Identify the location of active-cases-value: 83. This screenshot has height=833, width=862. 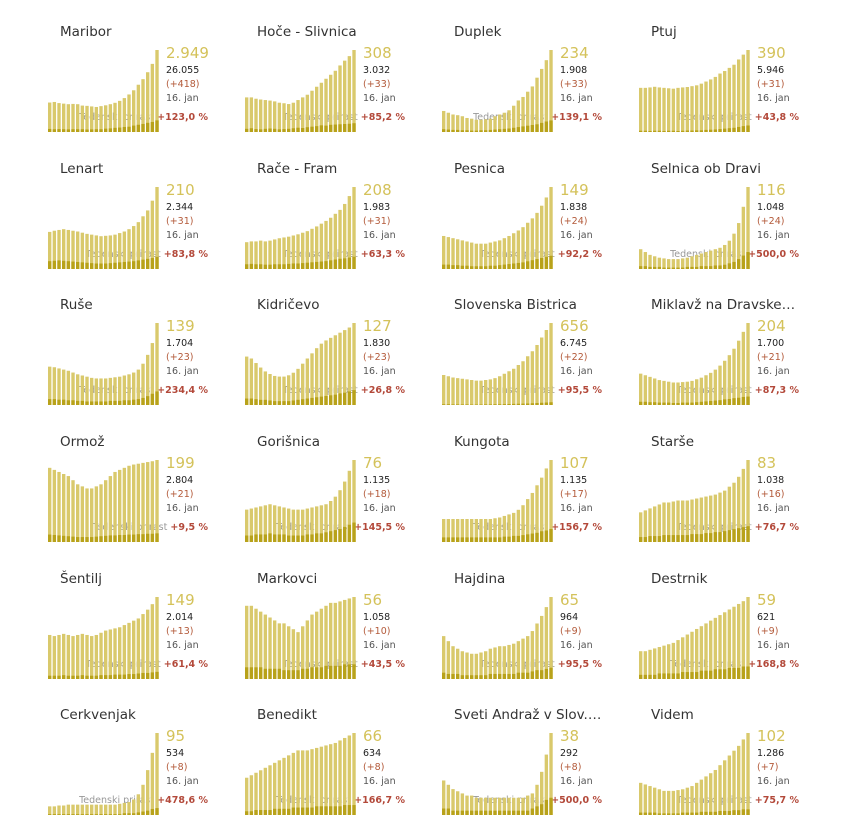
(767, 463).